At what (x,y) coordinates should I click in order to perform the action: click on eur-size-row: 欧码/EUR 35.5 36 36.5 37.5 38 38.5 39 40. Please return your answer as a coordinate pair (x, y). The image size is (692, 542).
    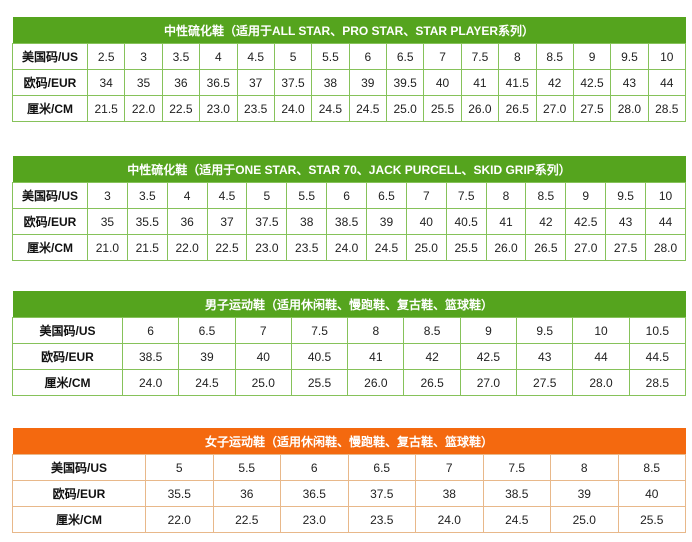
    Looking at the image, I should click on (349, 493).